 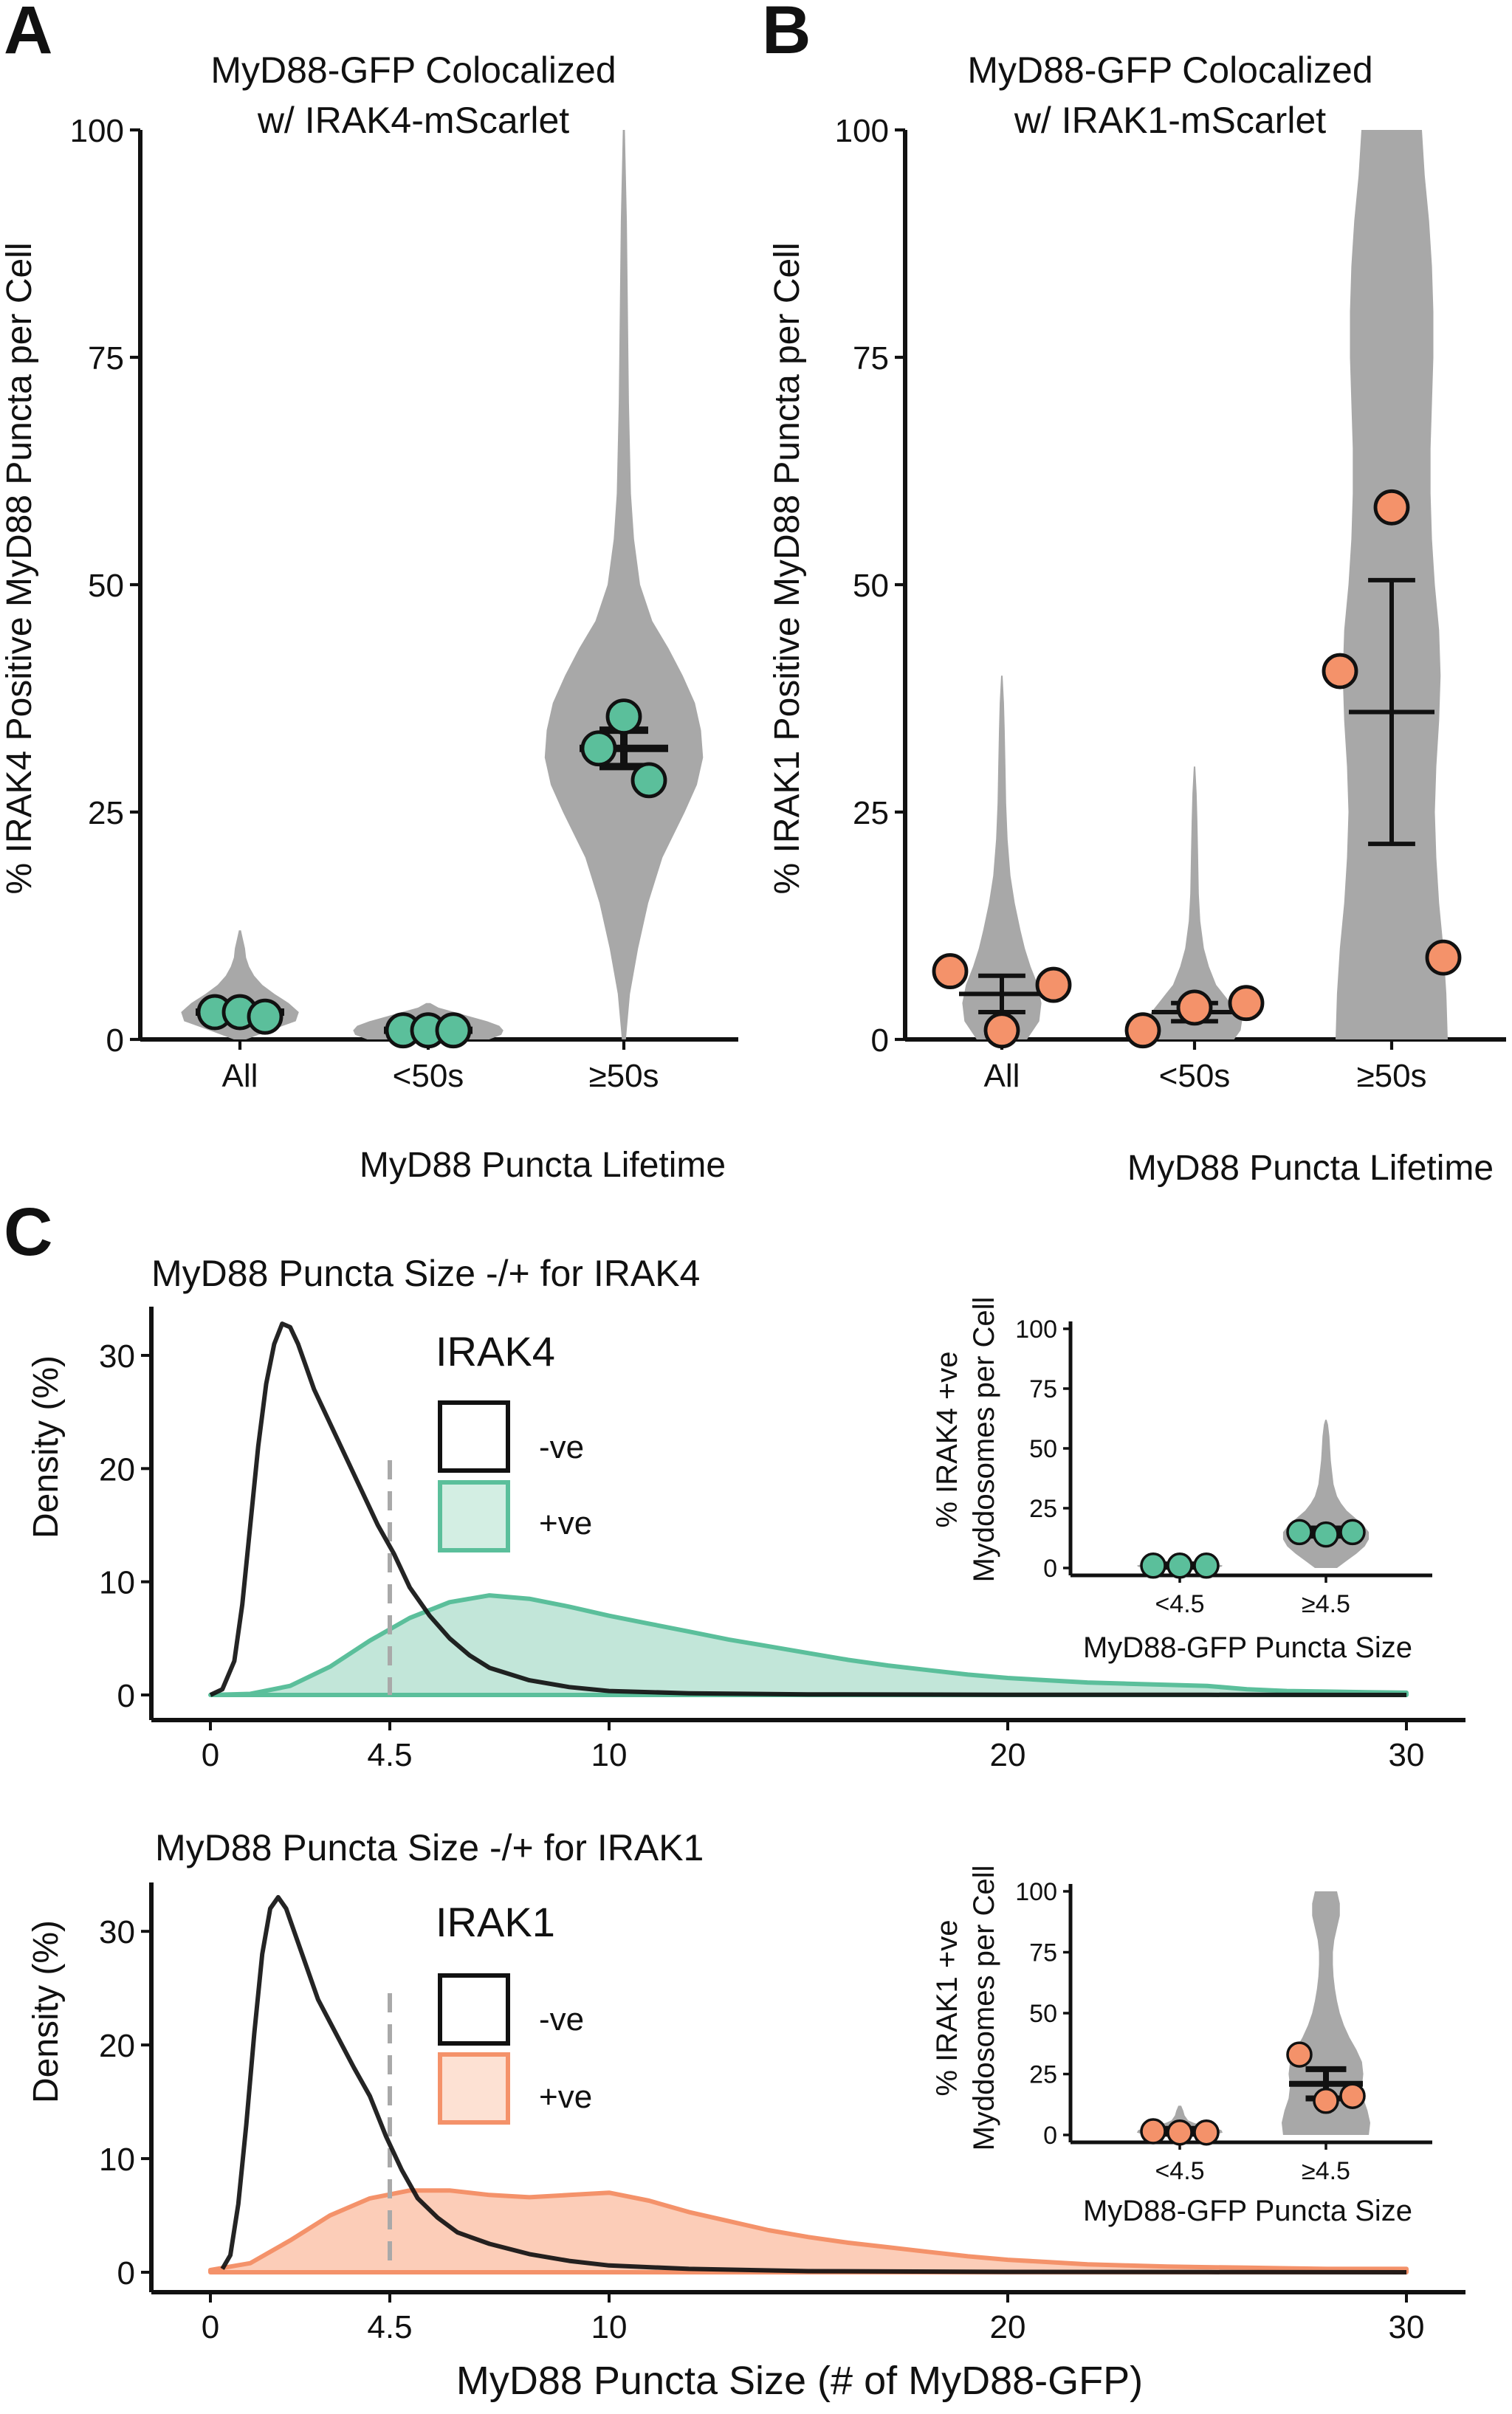 What do you see at coordinates (880, 1041) in the screenshot?
I see `panel-b-ytick-label-0: 0` at bounding box center [880, 1041].